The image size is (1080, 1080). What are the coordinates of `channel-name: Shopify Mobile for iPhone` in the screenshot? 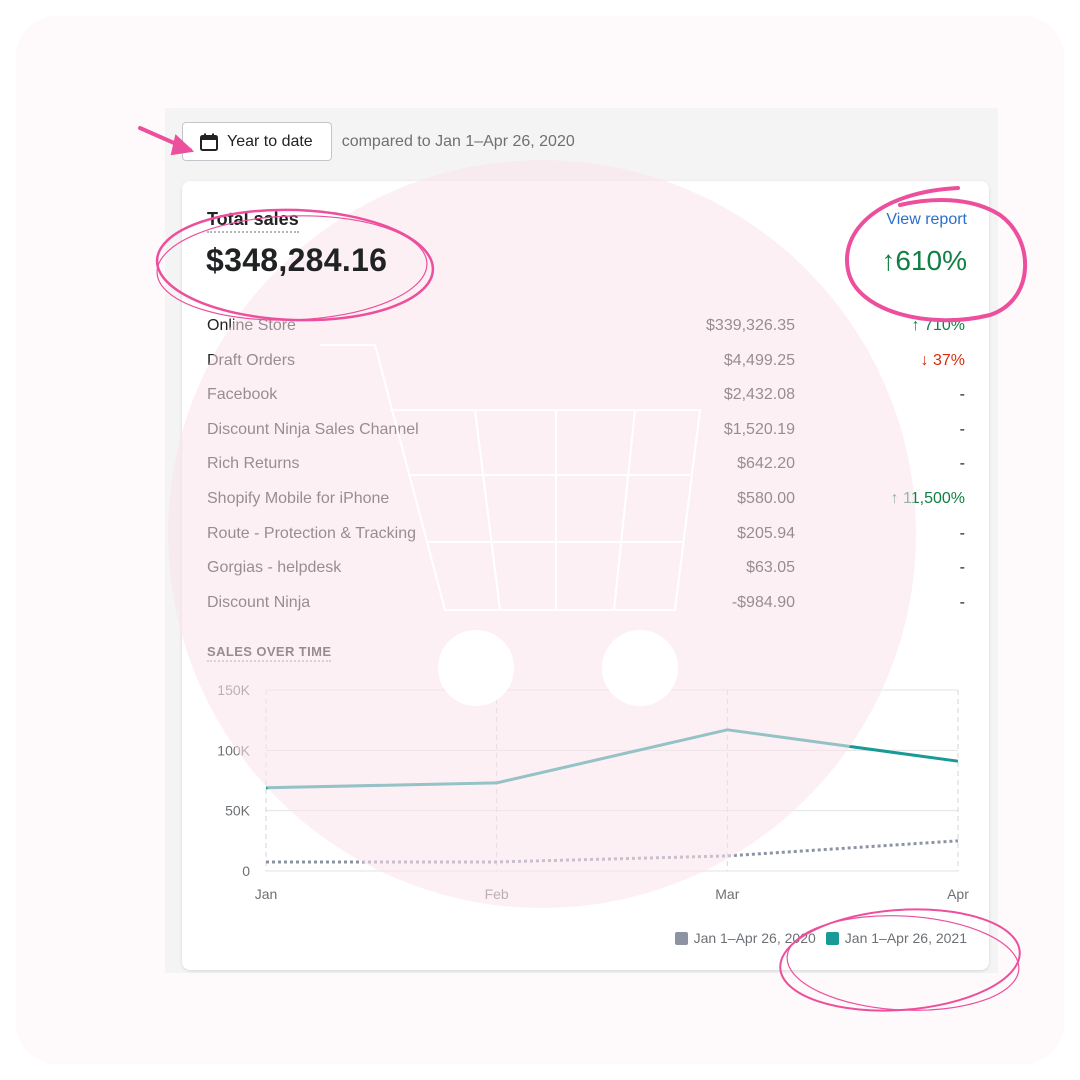 It's located at (298, 498).